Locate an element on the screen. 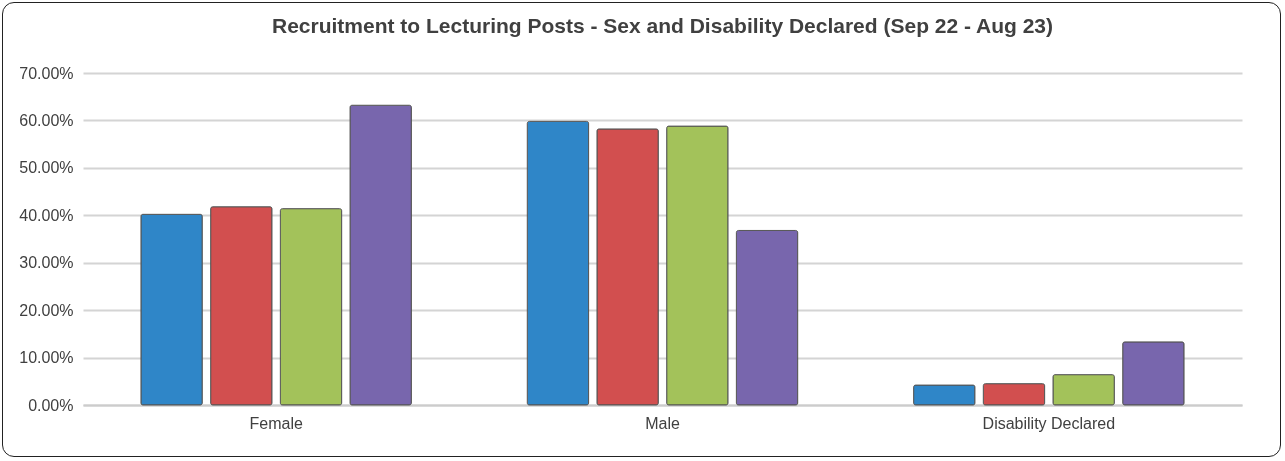 This screenshot has width=1285, height=461. y-tick-label: 0.00% is located at coordinates (51, 405).